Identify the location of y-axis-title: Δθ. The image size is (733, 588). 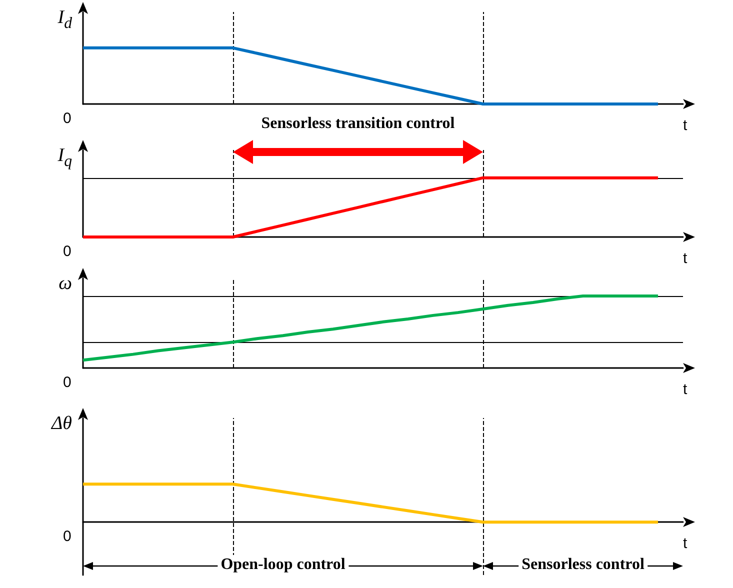
(62, 423).